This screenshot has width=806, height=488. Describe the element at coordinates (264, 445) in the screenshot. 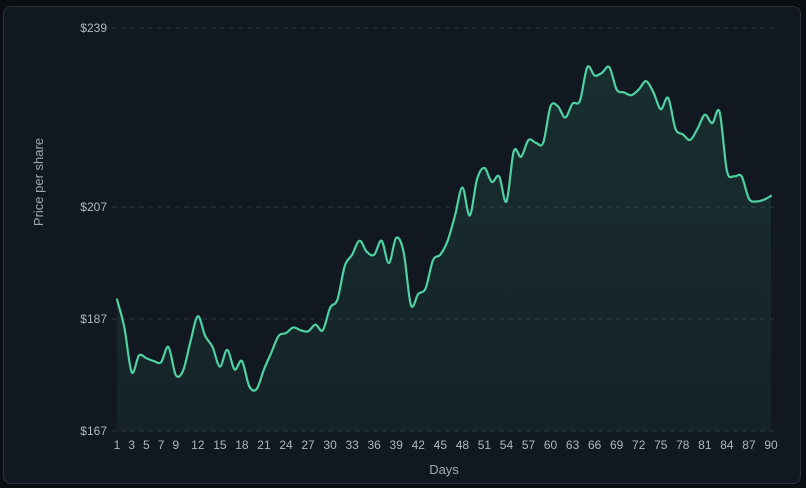

I see `x-tick-label: 21` at that location.